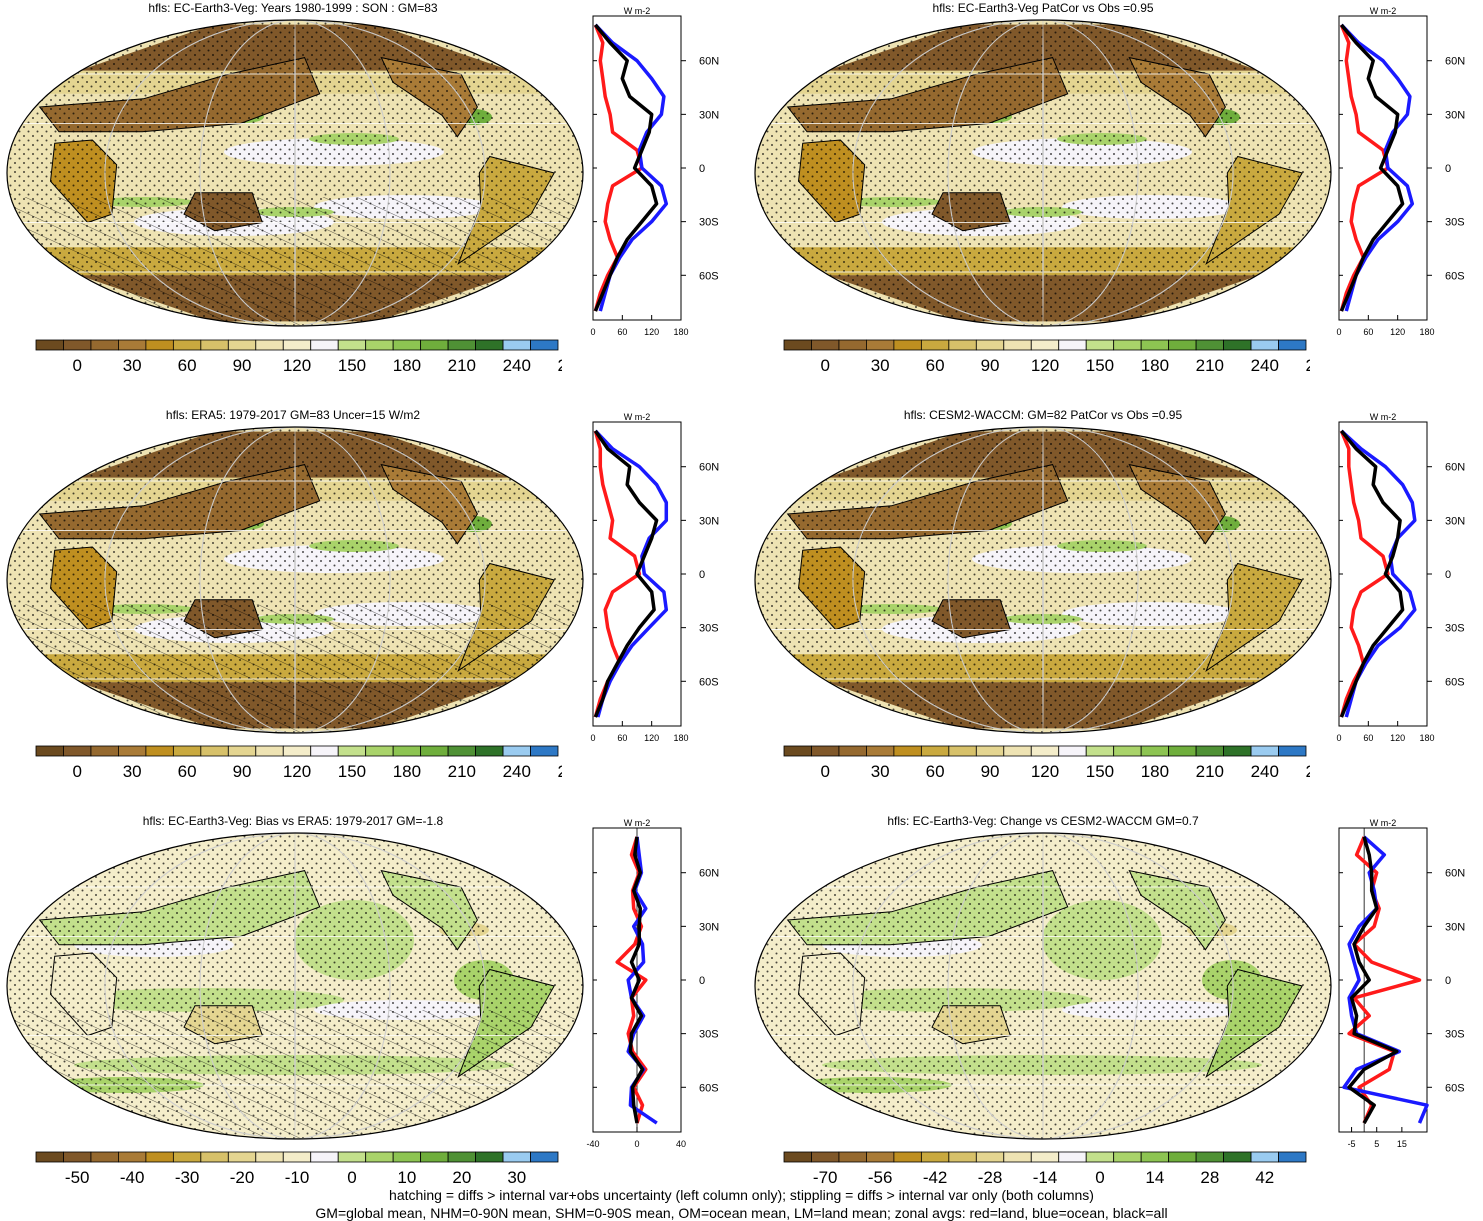 This screenshot has height=1221, width=1483. Describe the element at coordinates (297, 1169) in the screenshot. I see `colorbar: -50-40-30-20-1001020304050` at that location.